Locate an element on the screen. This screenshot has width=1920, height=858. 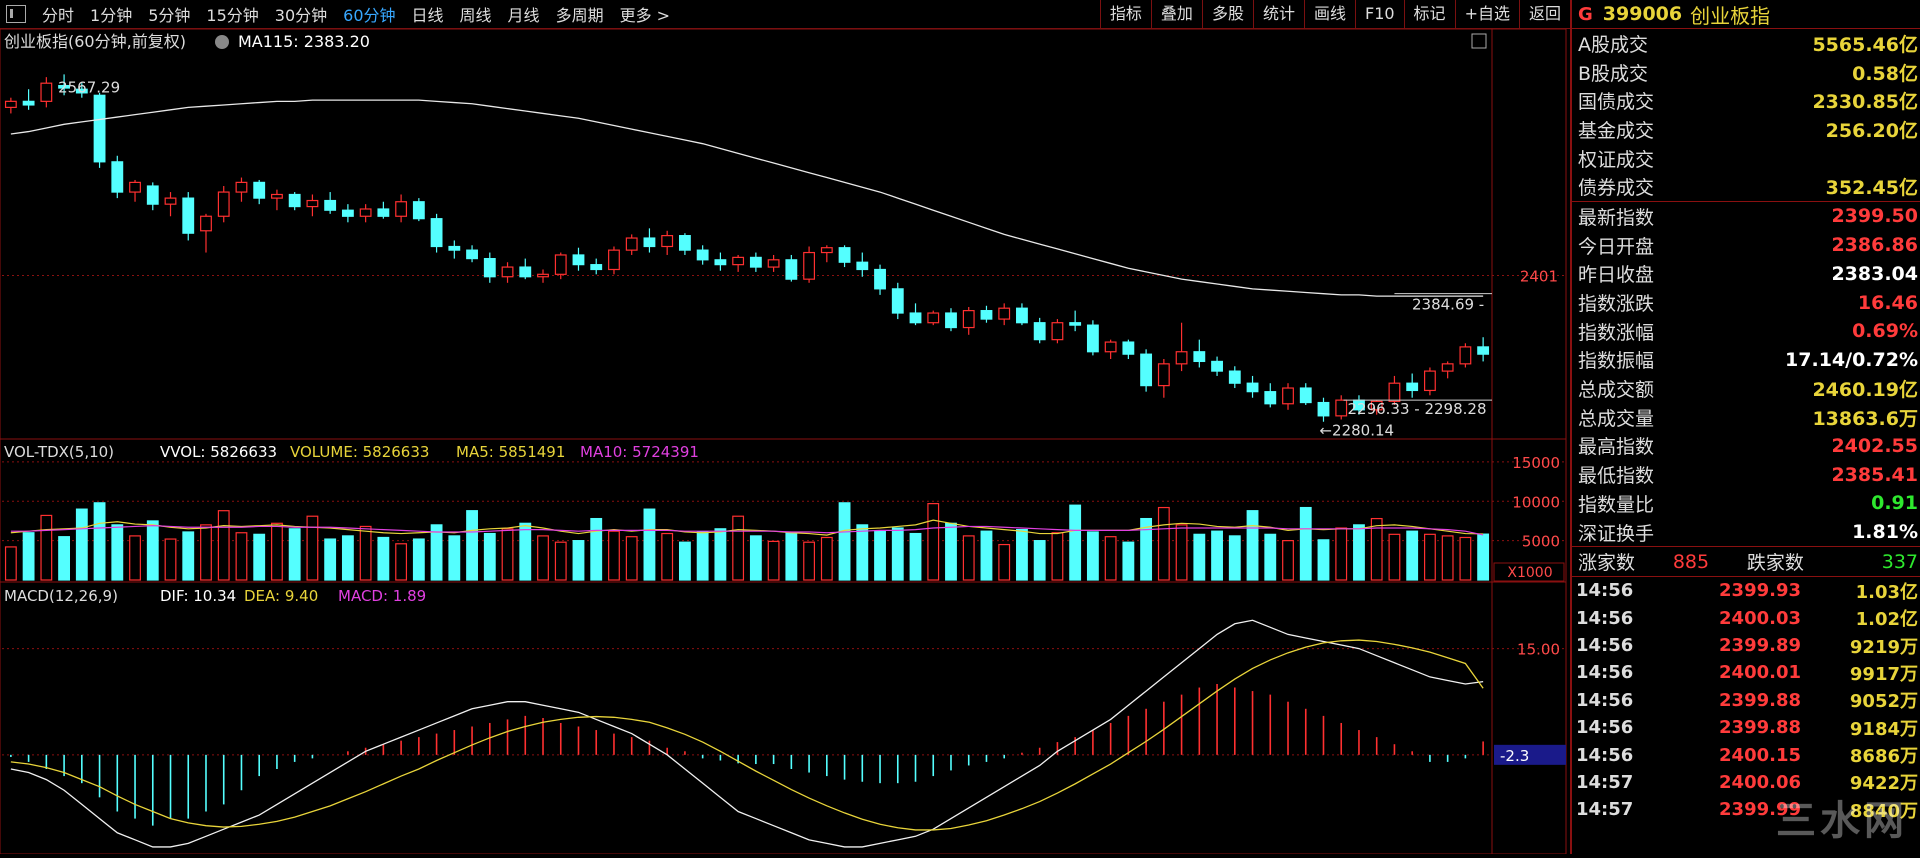
tick-row: 14:56 2399.88 9184万 is located at coordinates (1746, 727).